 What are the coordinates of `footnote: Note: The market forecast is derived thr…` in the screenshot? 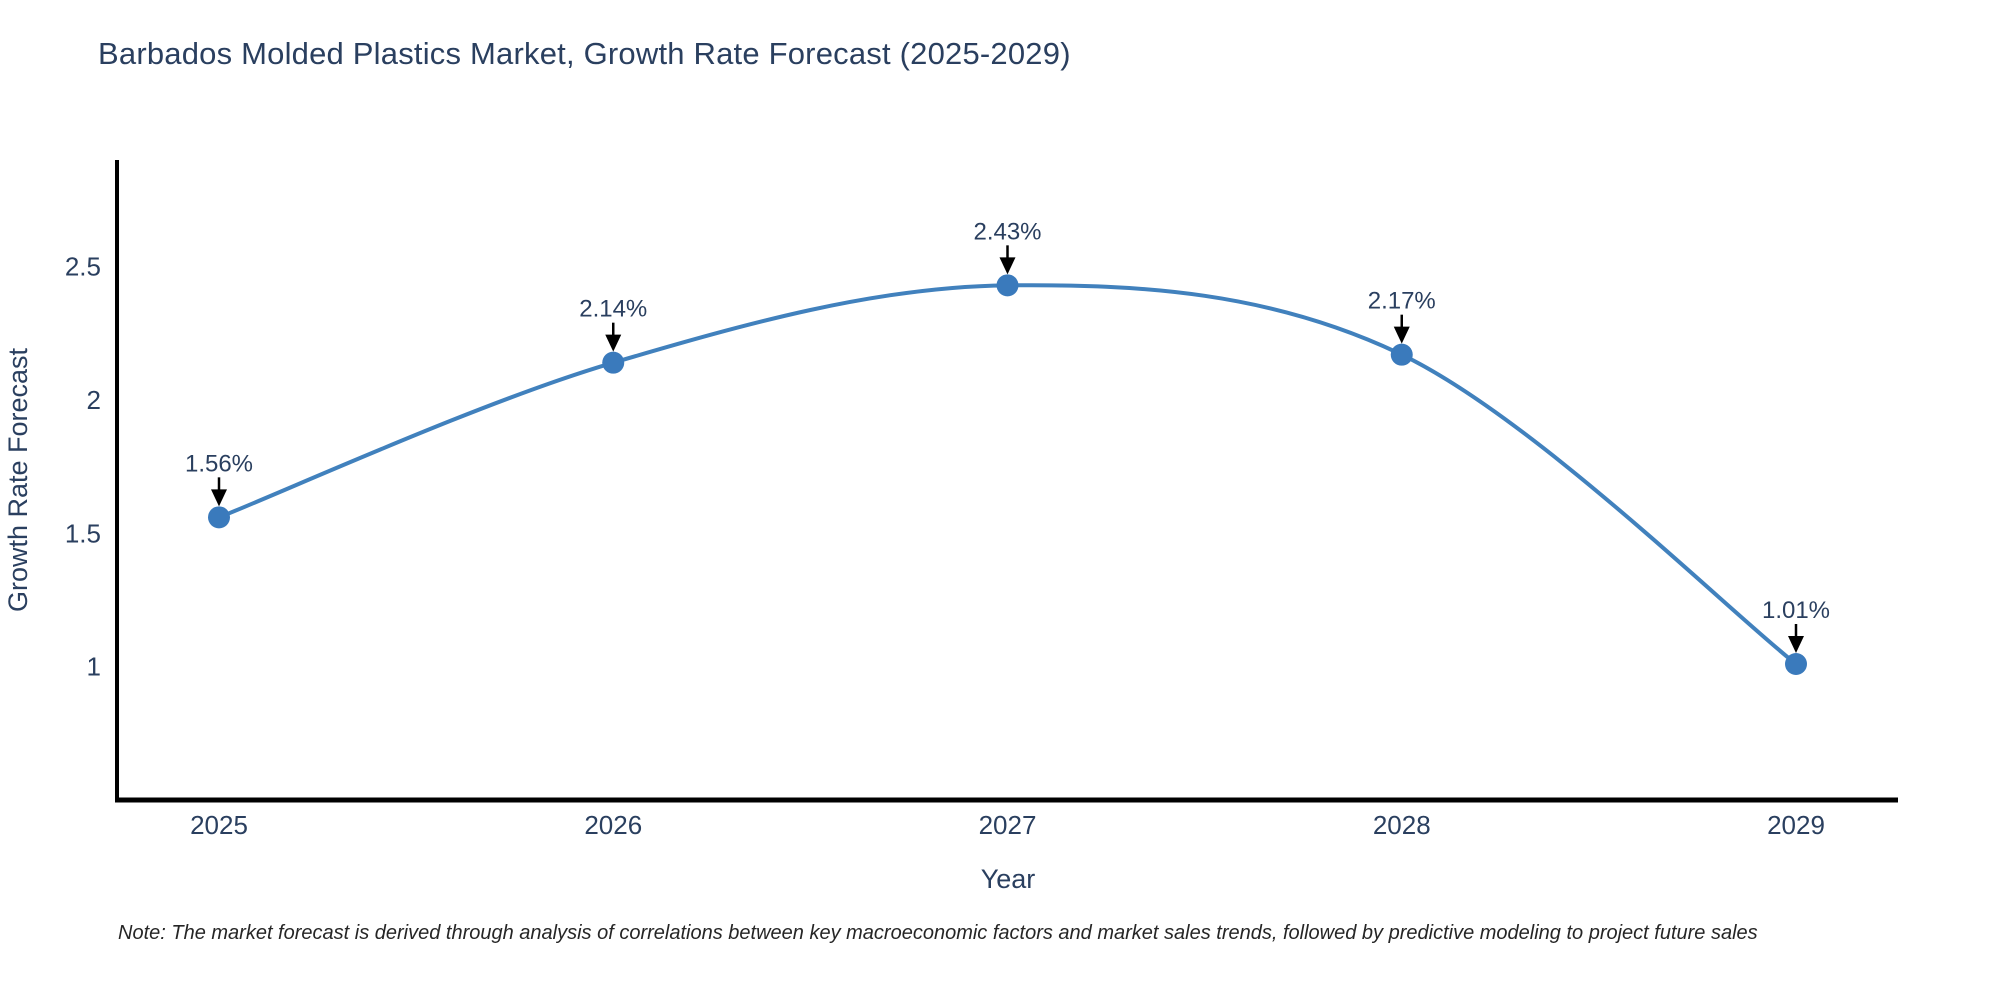 It's located at (938, 933).